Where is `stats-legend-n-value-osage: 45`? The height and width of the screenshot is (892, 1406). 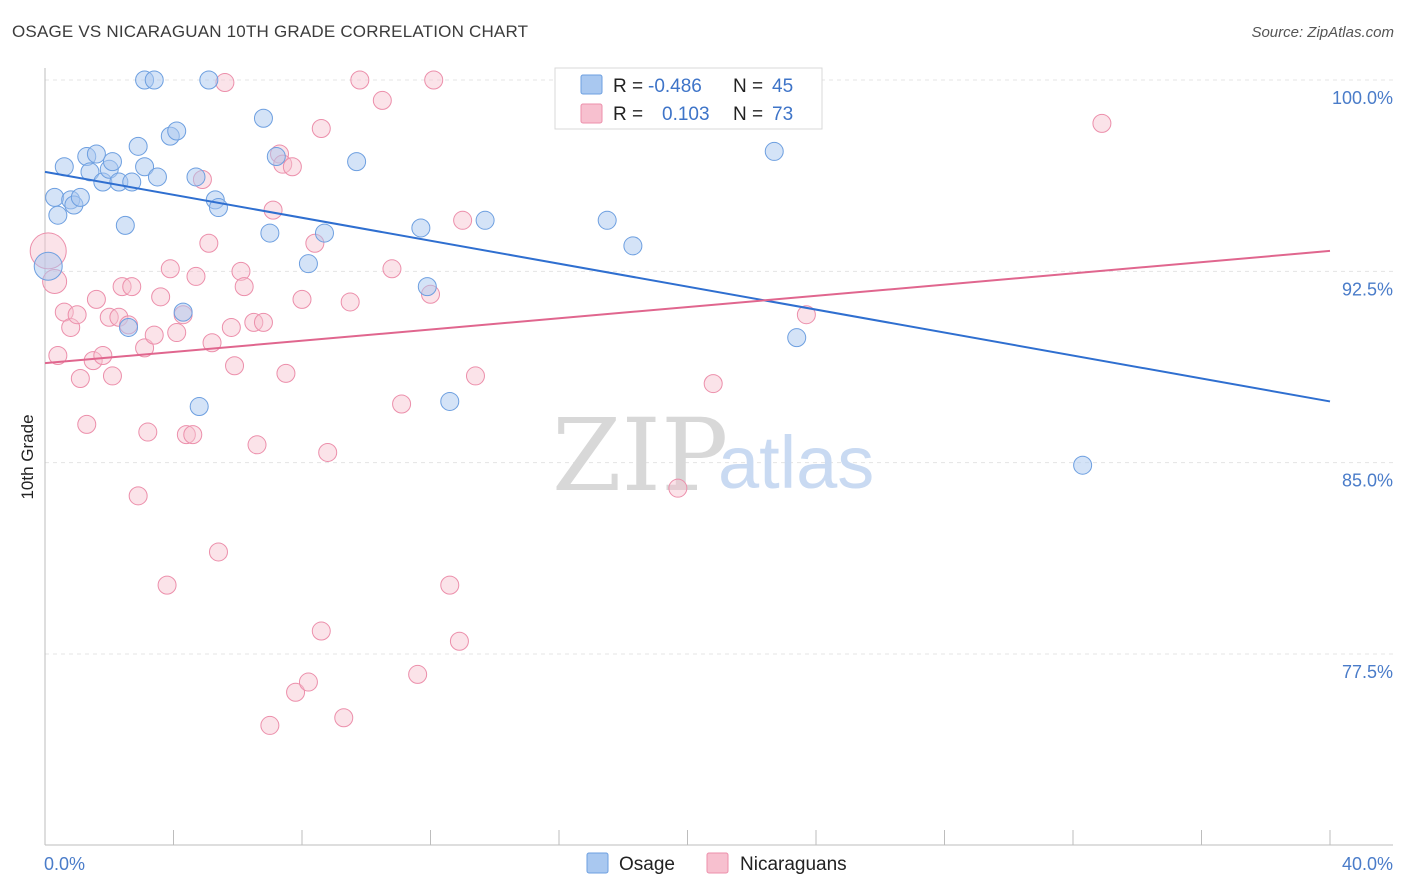
stats-legend-n-value-osage: 45 is located at coordinates (782, 86).